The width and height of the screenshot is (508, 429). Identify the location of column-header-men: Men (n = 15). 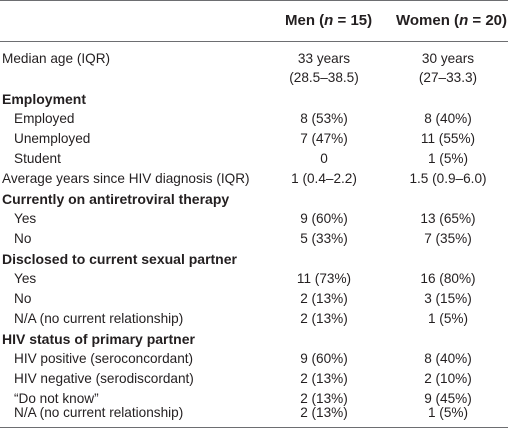
(328, 20).